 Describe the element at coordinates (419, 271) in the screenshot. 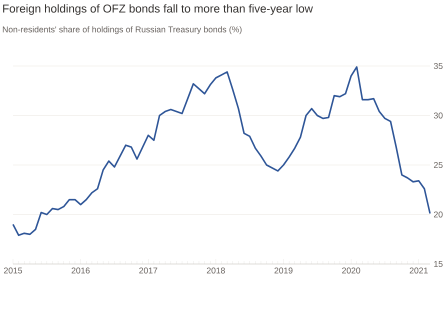

I see `x-tick-label: 2021` at that location.